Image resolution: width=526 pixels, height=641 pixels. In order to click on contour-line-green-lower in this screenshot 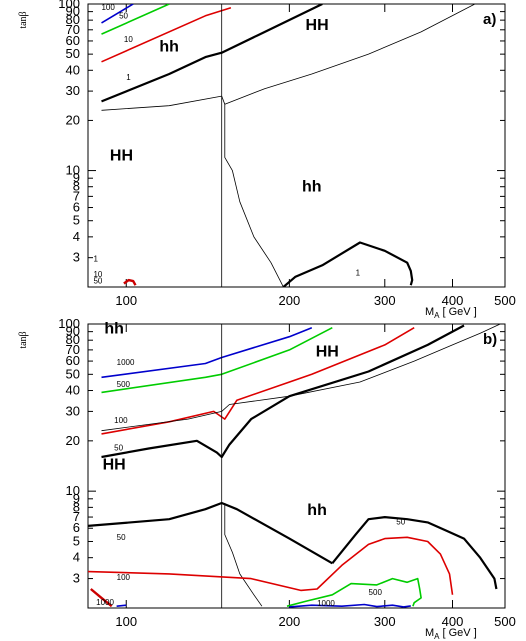, I will do `click(354, 592)`.